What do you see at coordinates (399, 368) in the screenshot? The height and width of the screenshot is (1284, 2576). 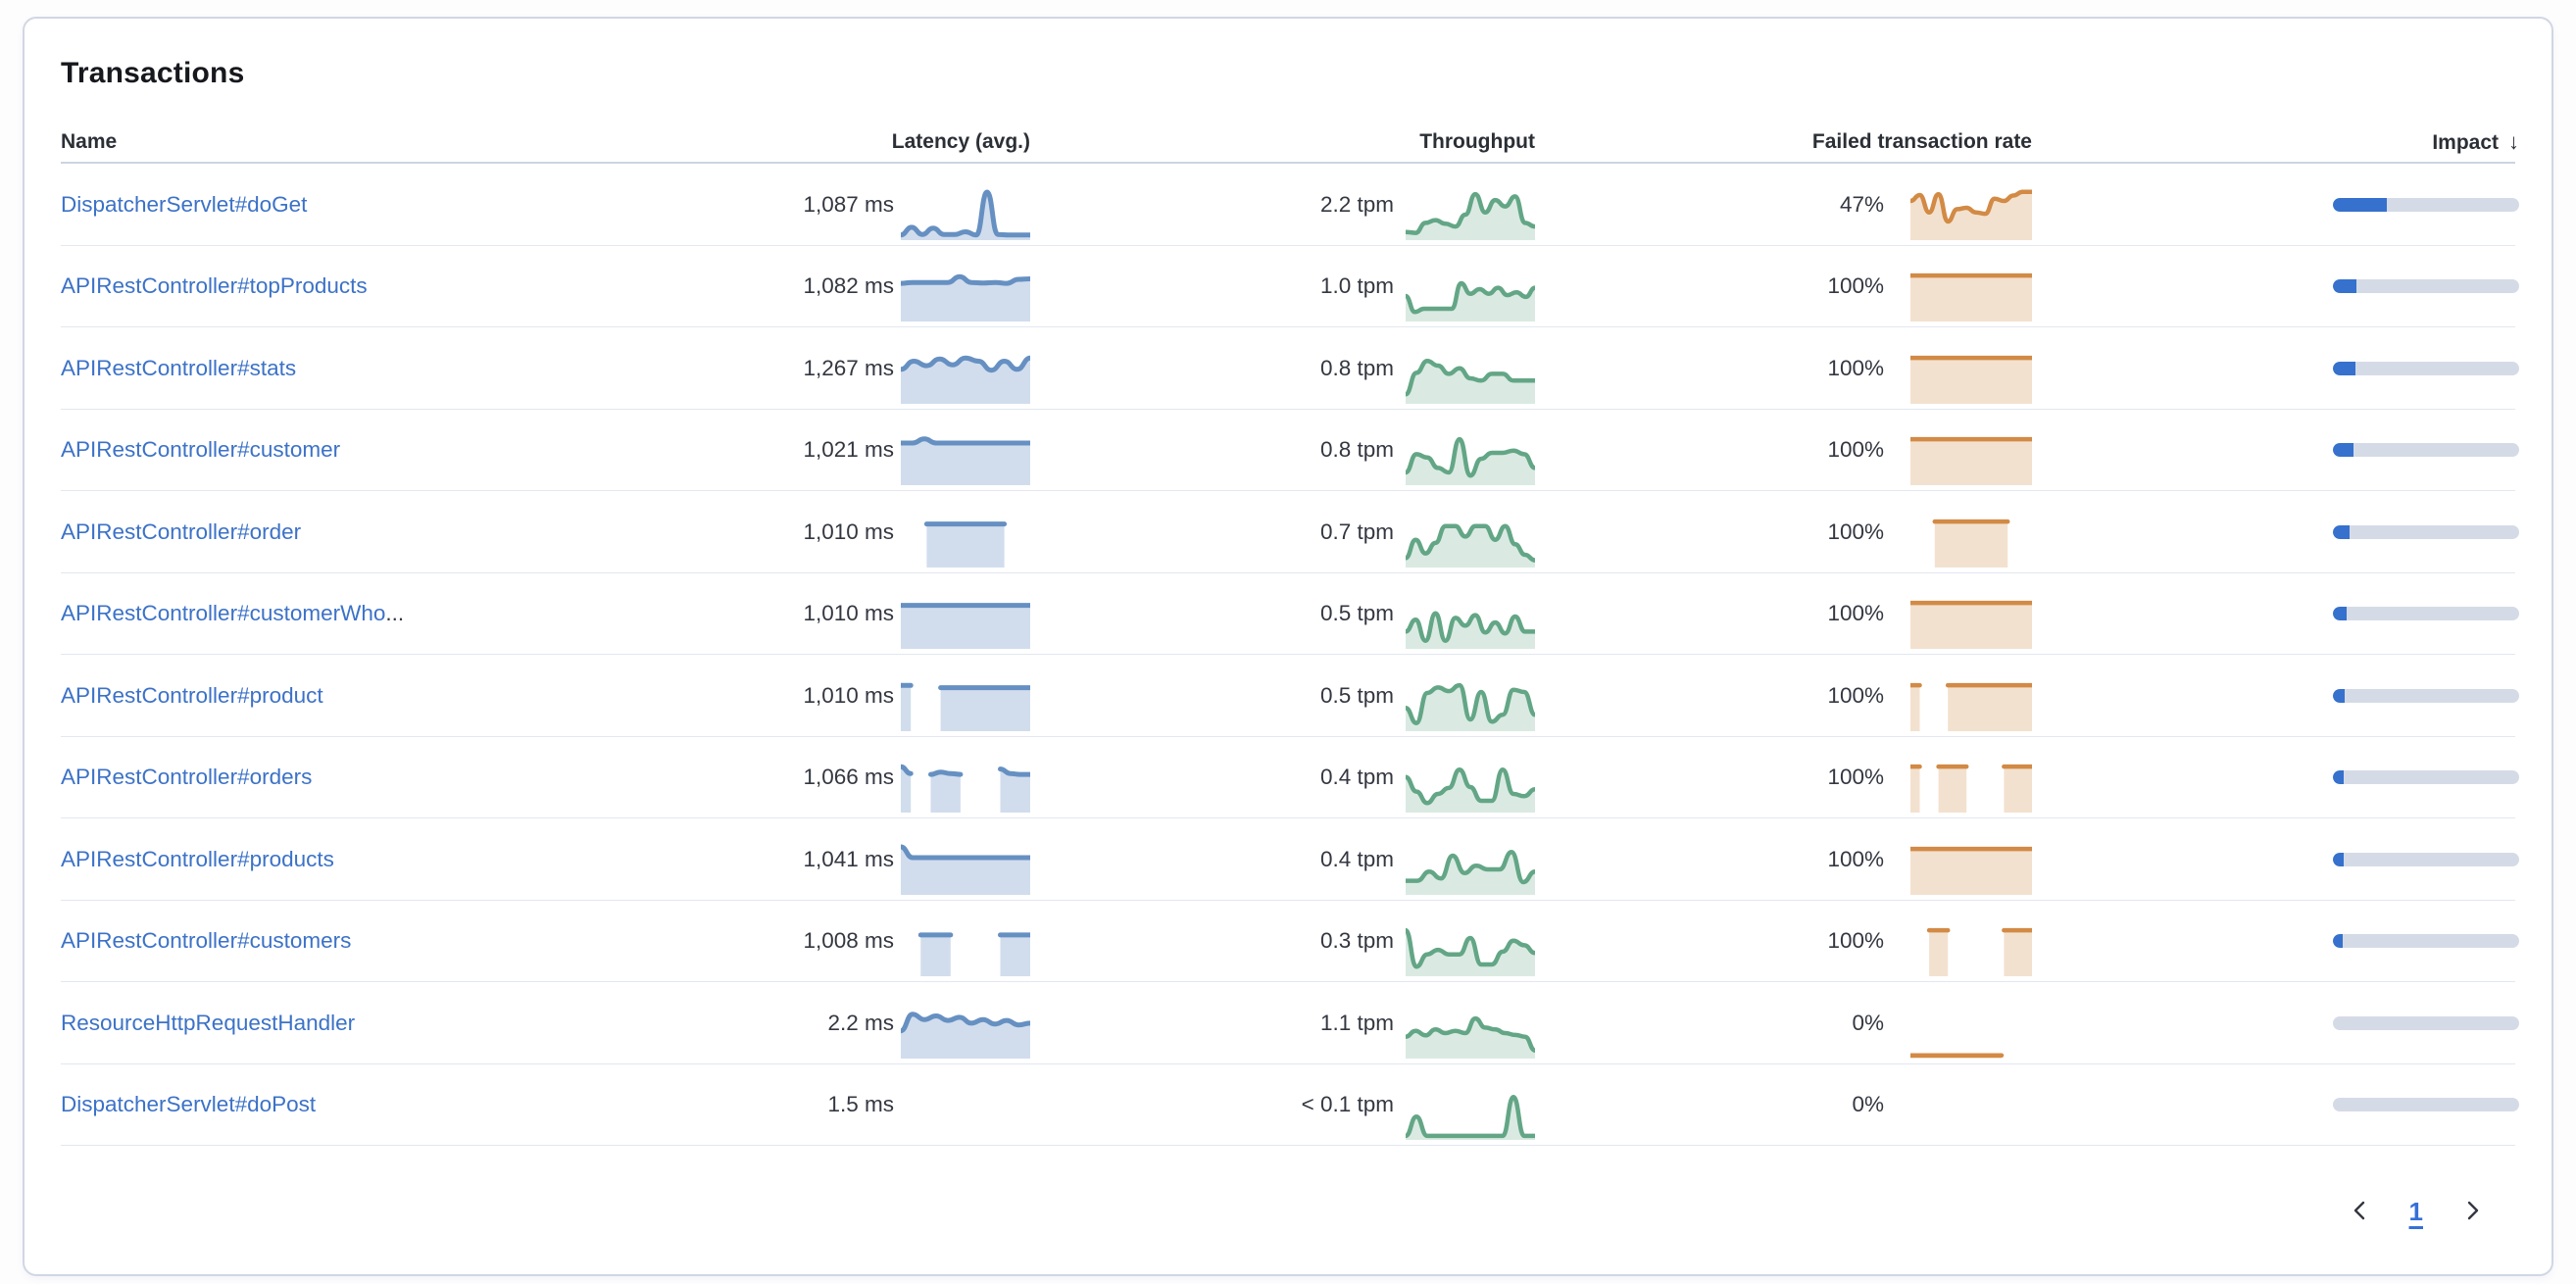 I see `transaction-link: APIRestController#stats` at bounding box center [399, 368].